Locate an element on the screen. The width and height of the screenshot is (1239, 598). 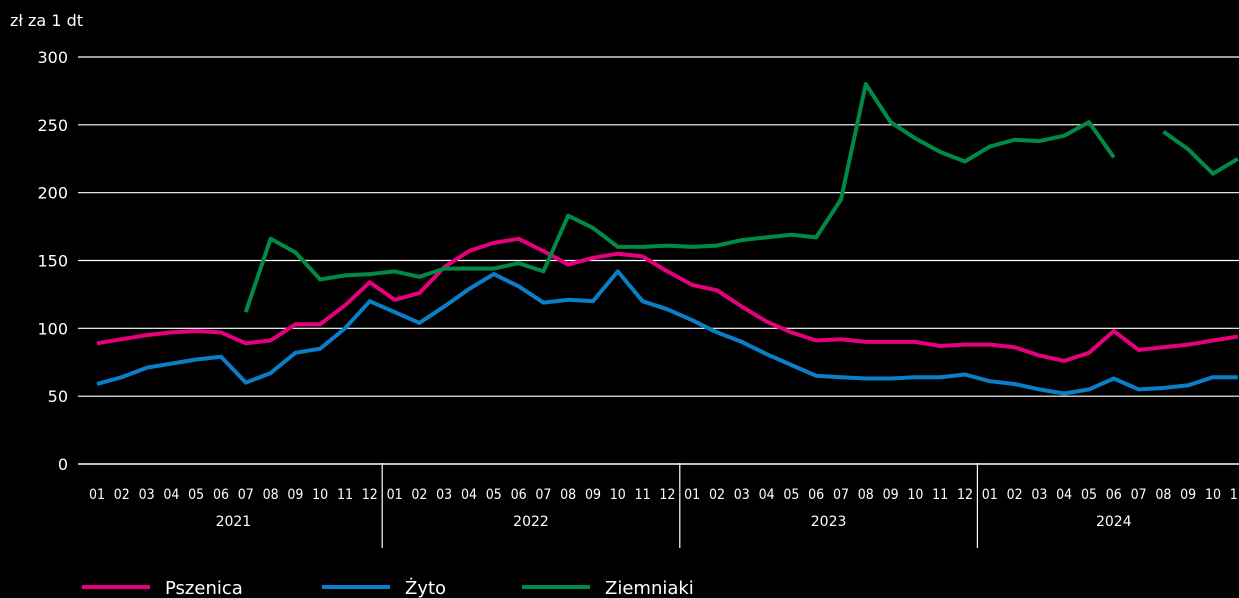
y-tick-label: 250 is located at coordinates (52, 125).